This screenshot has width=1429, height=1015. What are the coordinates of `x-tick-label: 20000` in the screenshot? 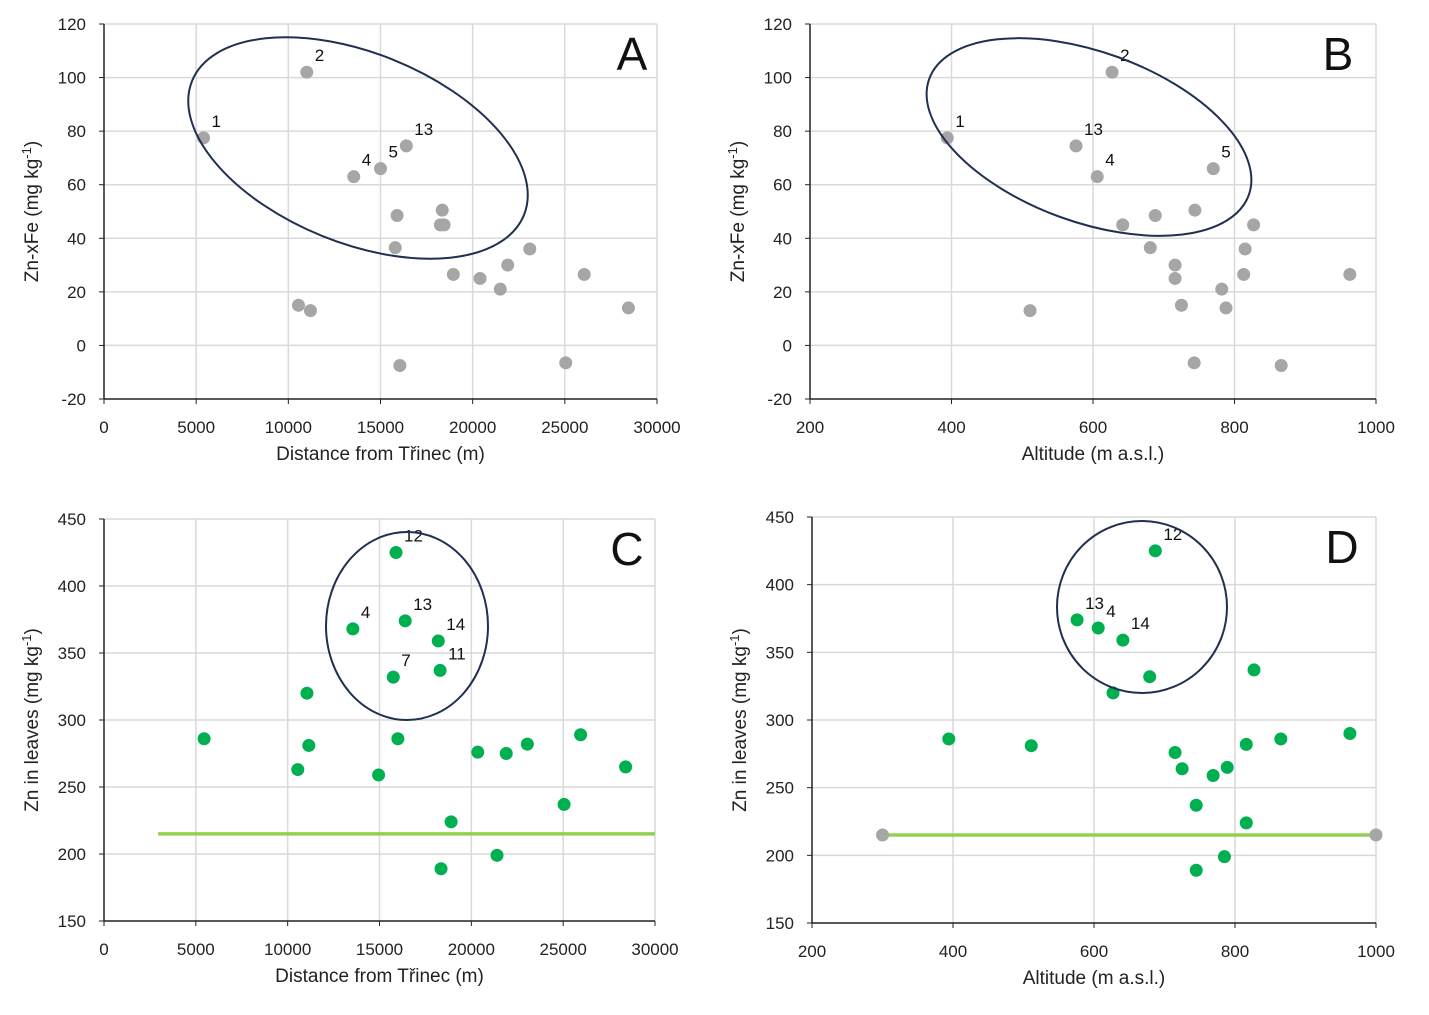 It's located at (472, 427).